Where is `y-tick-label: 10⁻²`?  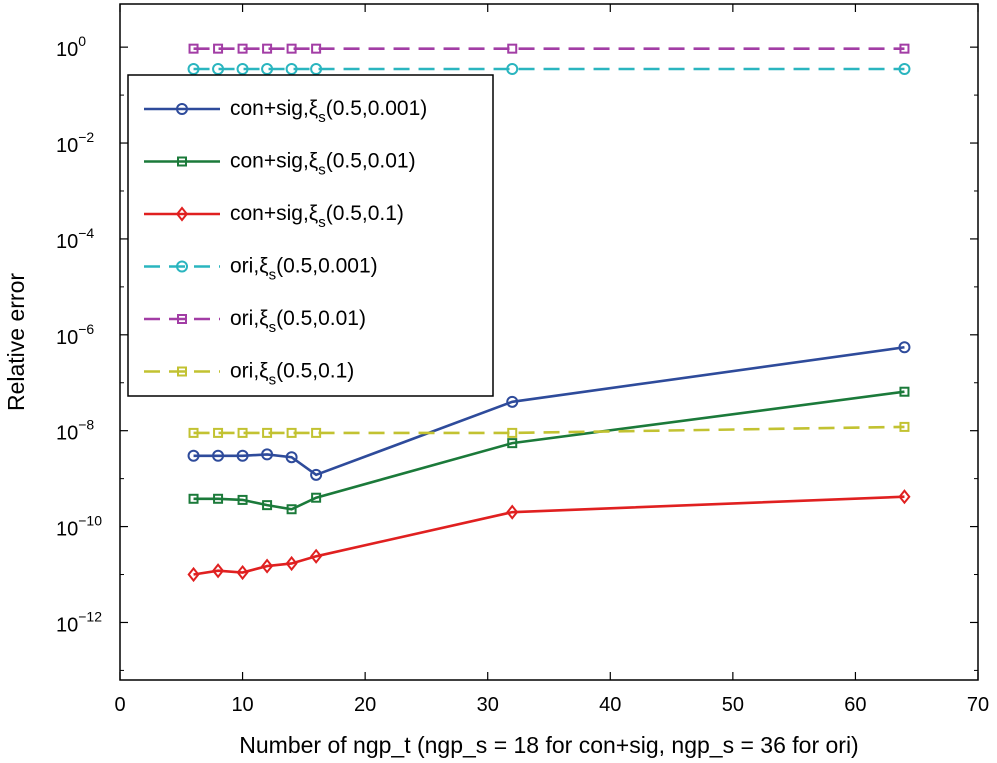
y-tick-label: 10⁻² is located at coordinates (75, 143).